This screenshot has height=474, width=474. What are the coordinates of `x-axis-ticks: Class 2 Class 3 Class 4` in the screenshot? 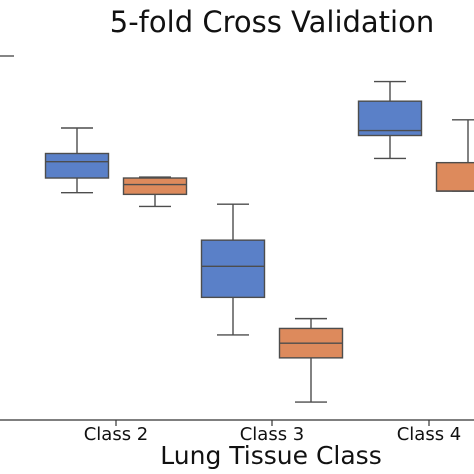 It's located at (273, 432).